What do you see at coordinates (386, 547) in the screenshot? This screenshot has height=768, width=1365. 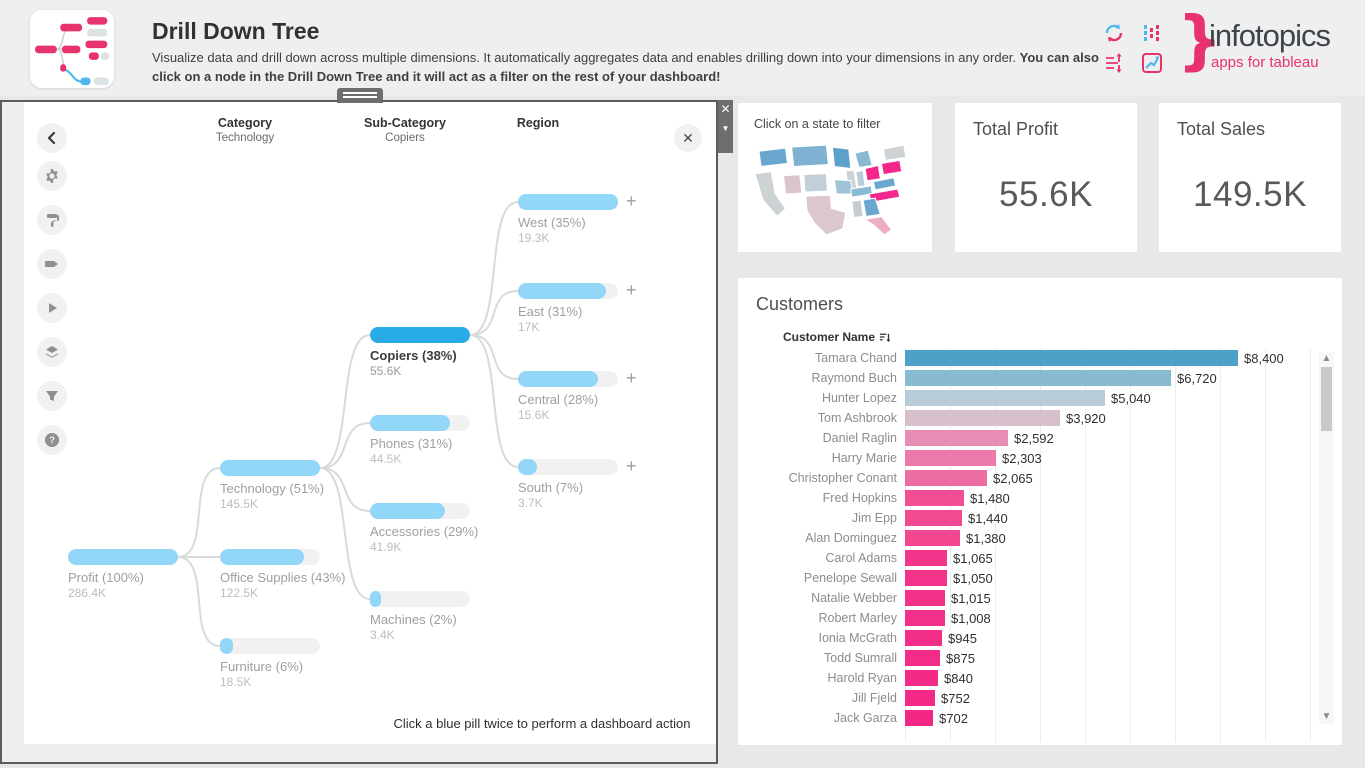 I see `node-value: 41.9K` at bounding box center [386, 547].